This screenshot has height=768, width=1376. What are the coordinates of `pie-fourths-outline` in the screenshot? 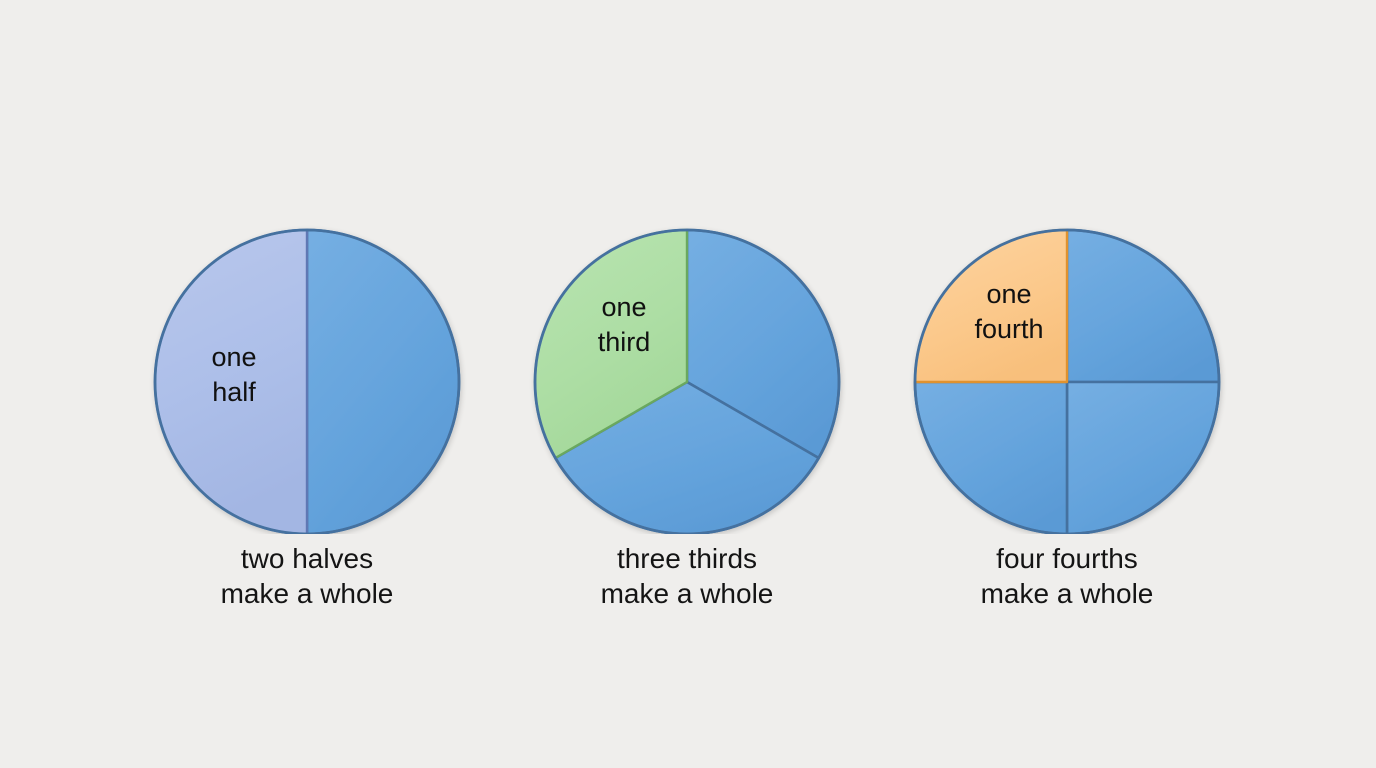 It's located at (1067, 381).